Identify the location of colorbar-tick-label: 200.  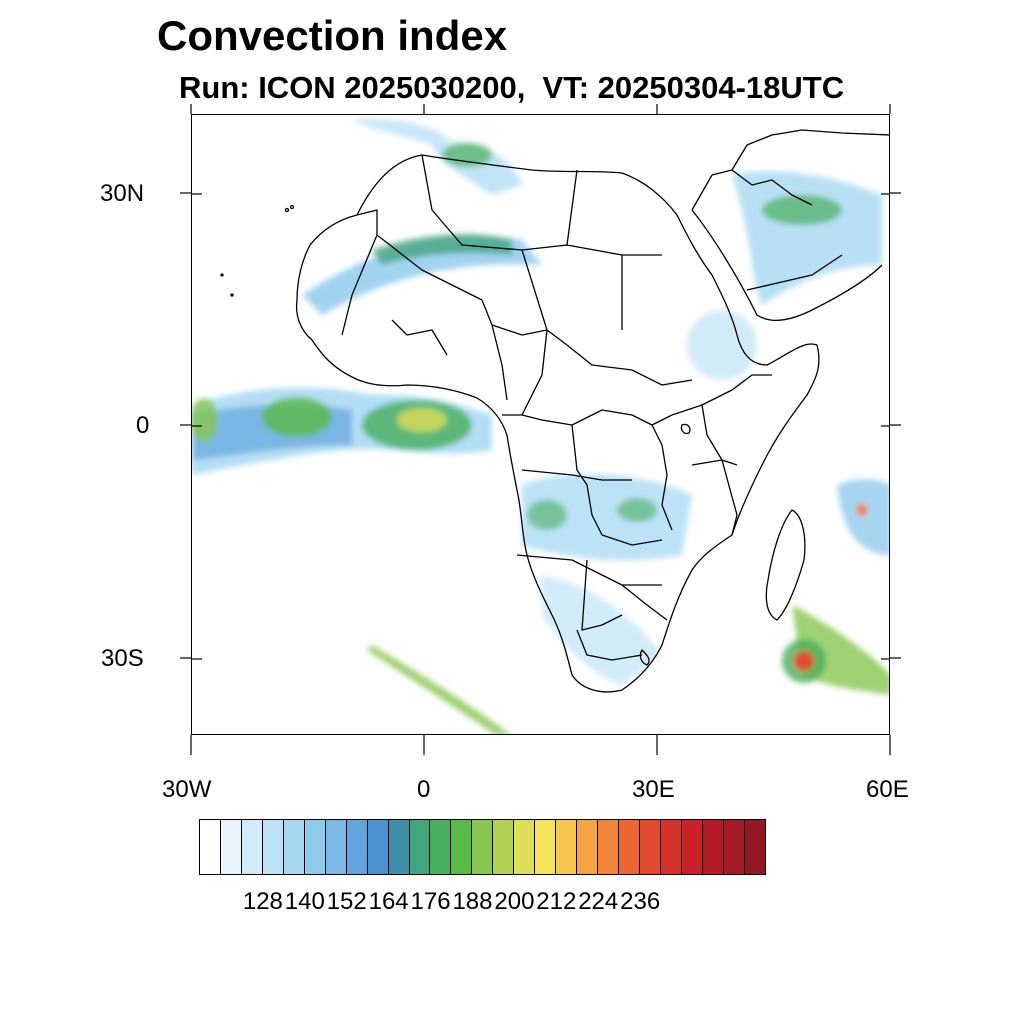
(514, 901).